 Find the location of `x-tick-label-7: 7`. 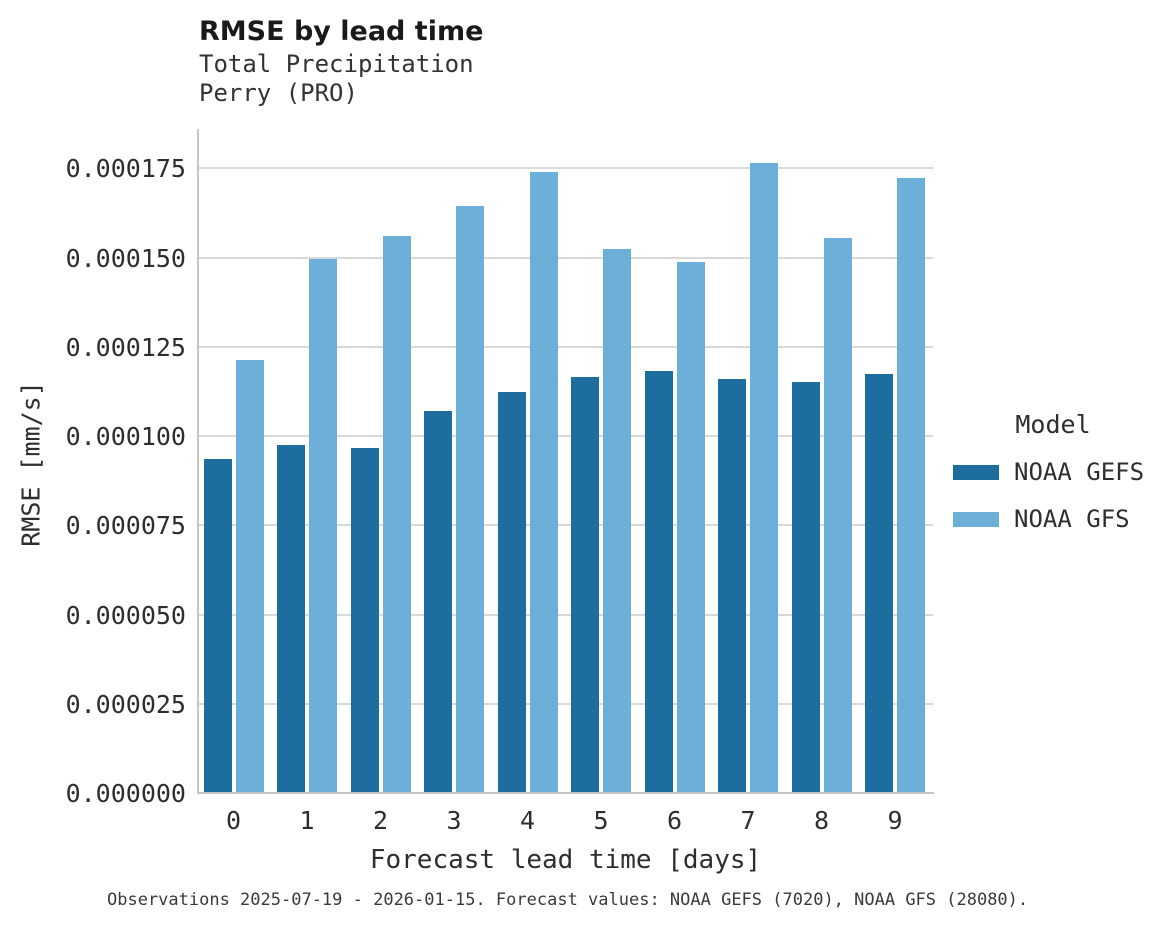

x-tick-label-7: 7 is located at coordinates (748, 820).